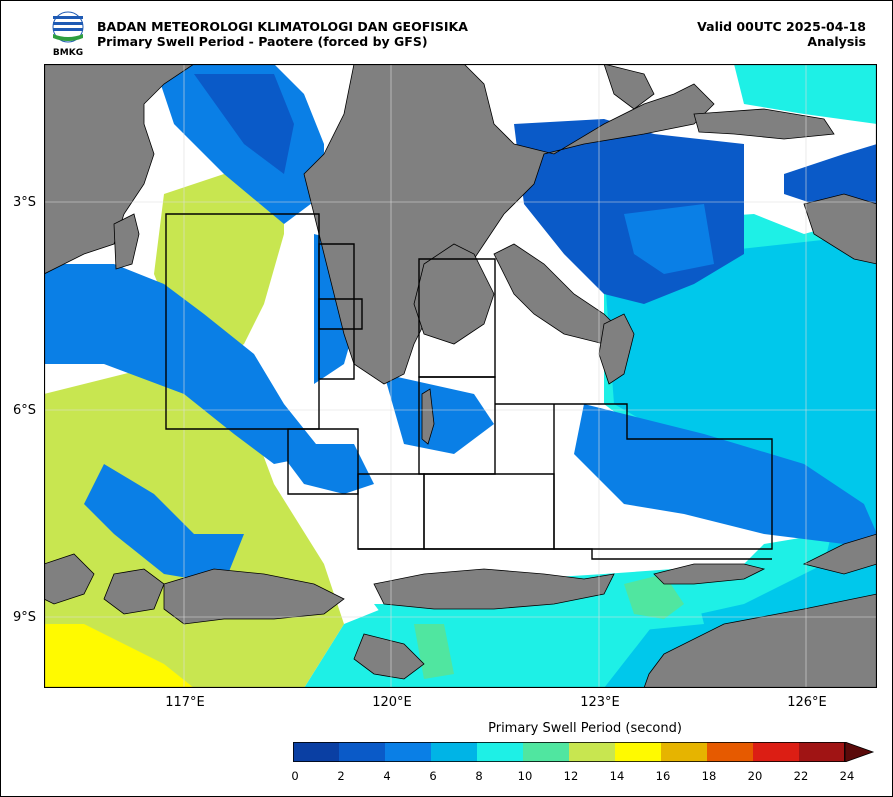 This screenshot has height=797, width=893. Describe the element at coordinates (781, 26) in the screenshot. I see `valid-time: Valid 00UTC 2025-04-18` at that location.